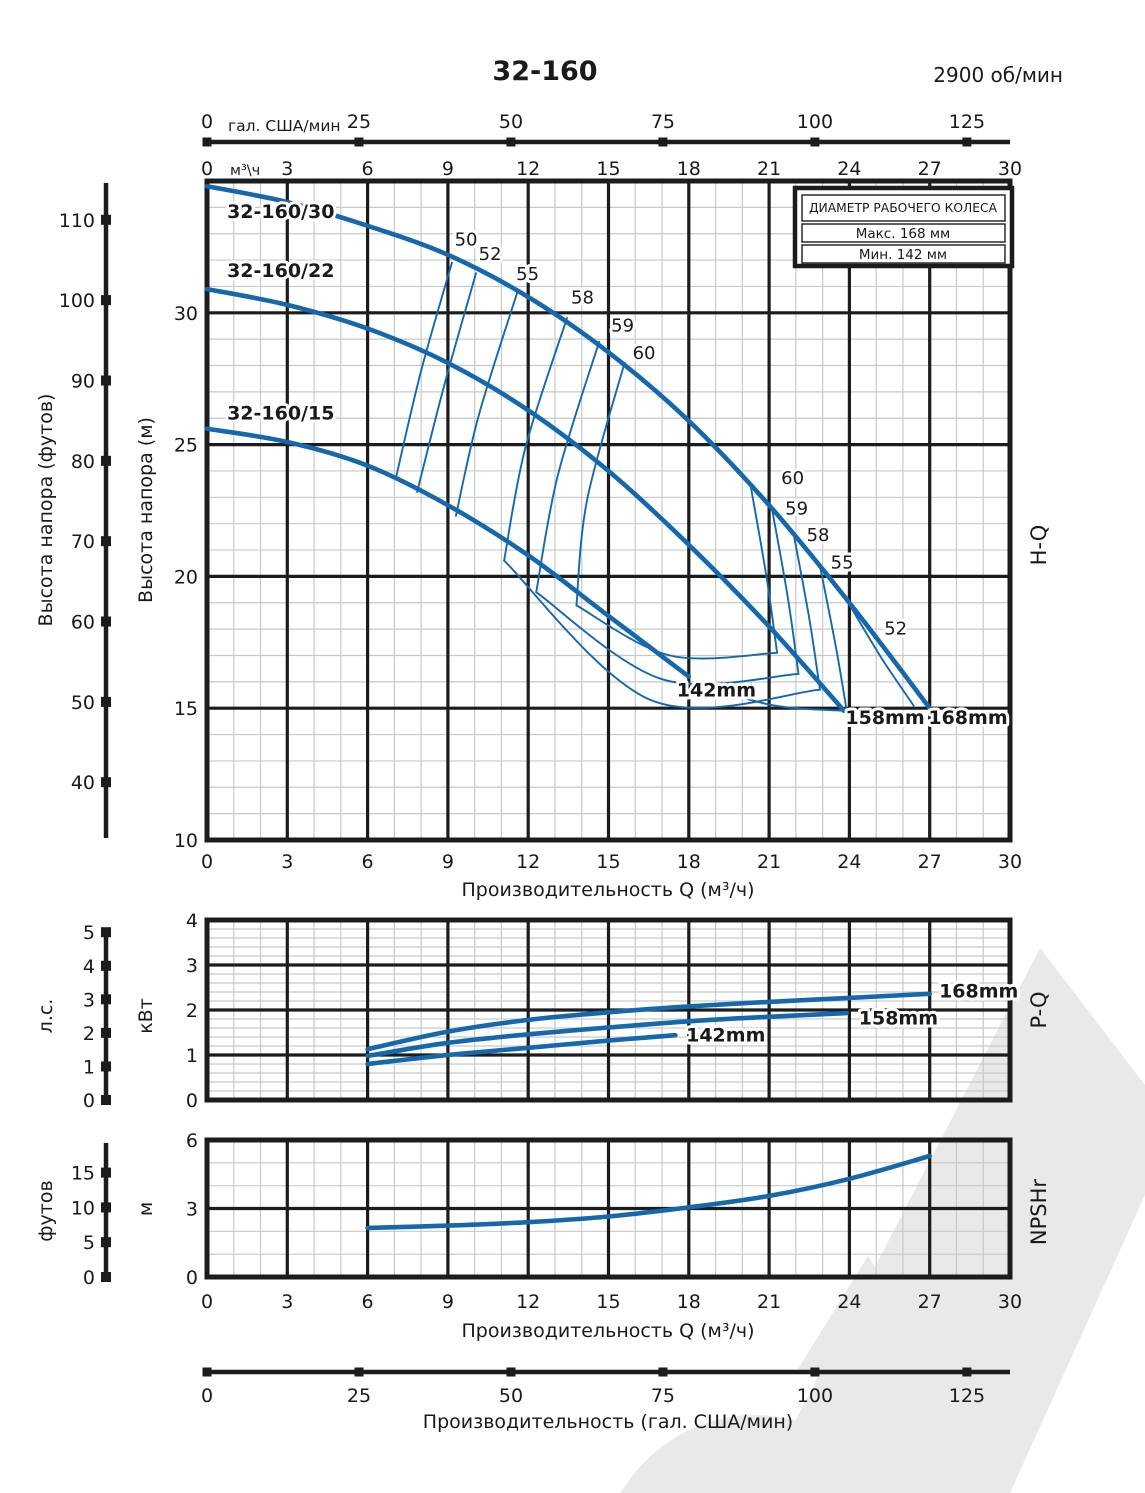  What do you see at coordinates (83, 623) in the screenshot?
I see `feet-axis-tick-label: 60` at bounding box center [83, 623].